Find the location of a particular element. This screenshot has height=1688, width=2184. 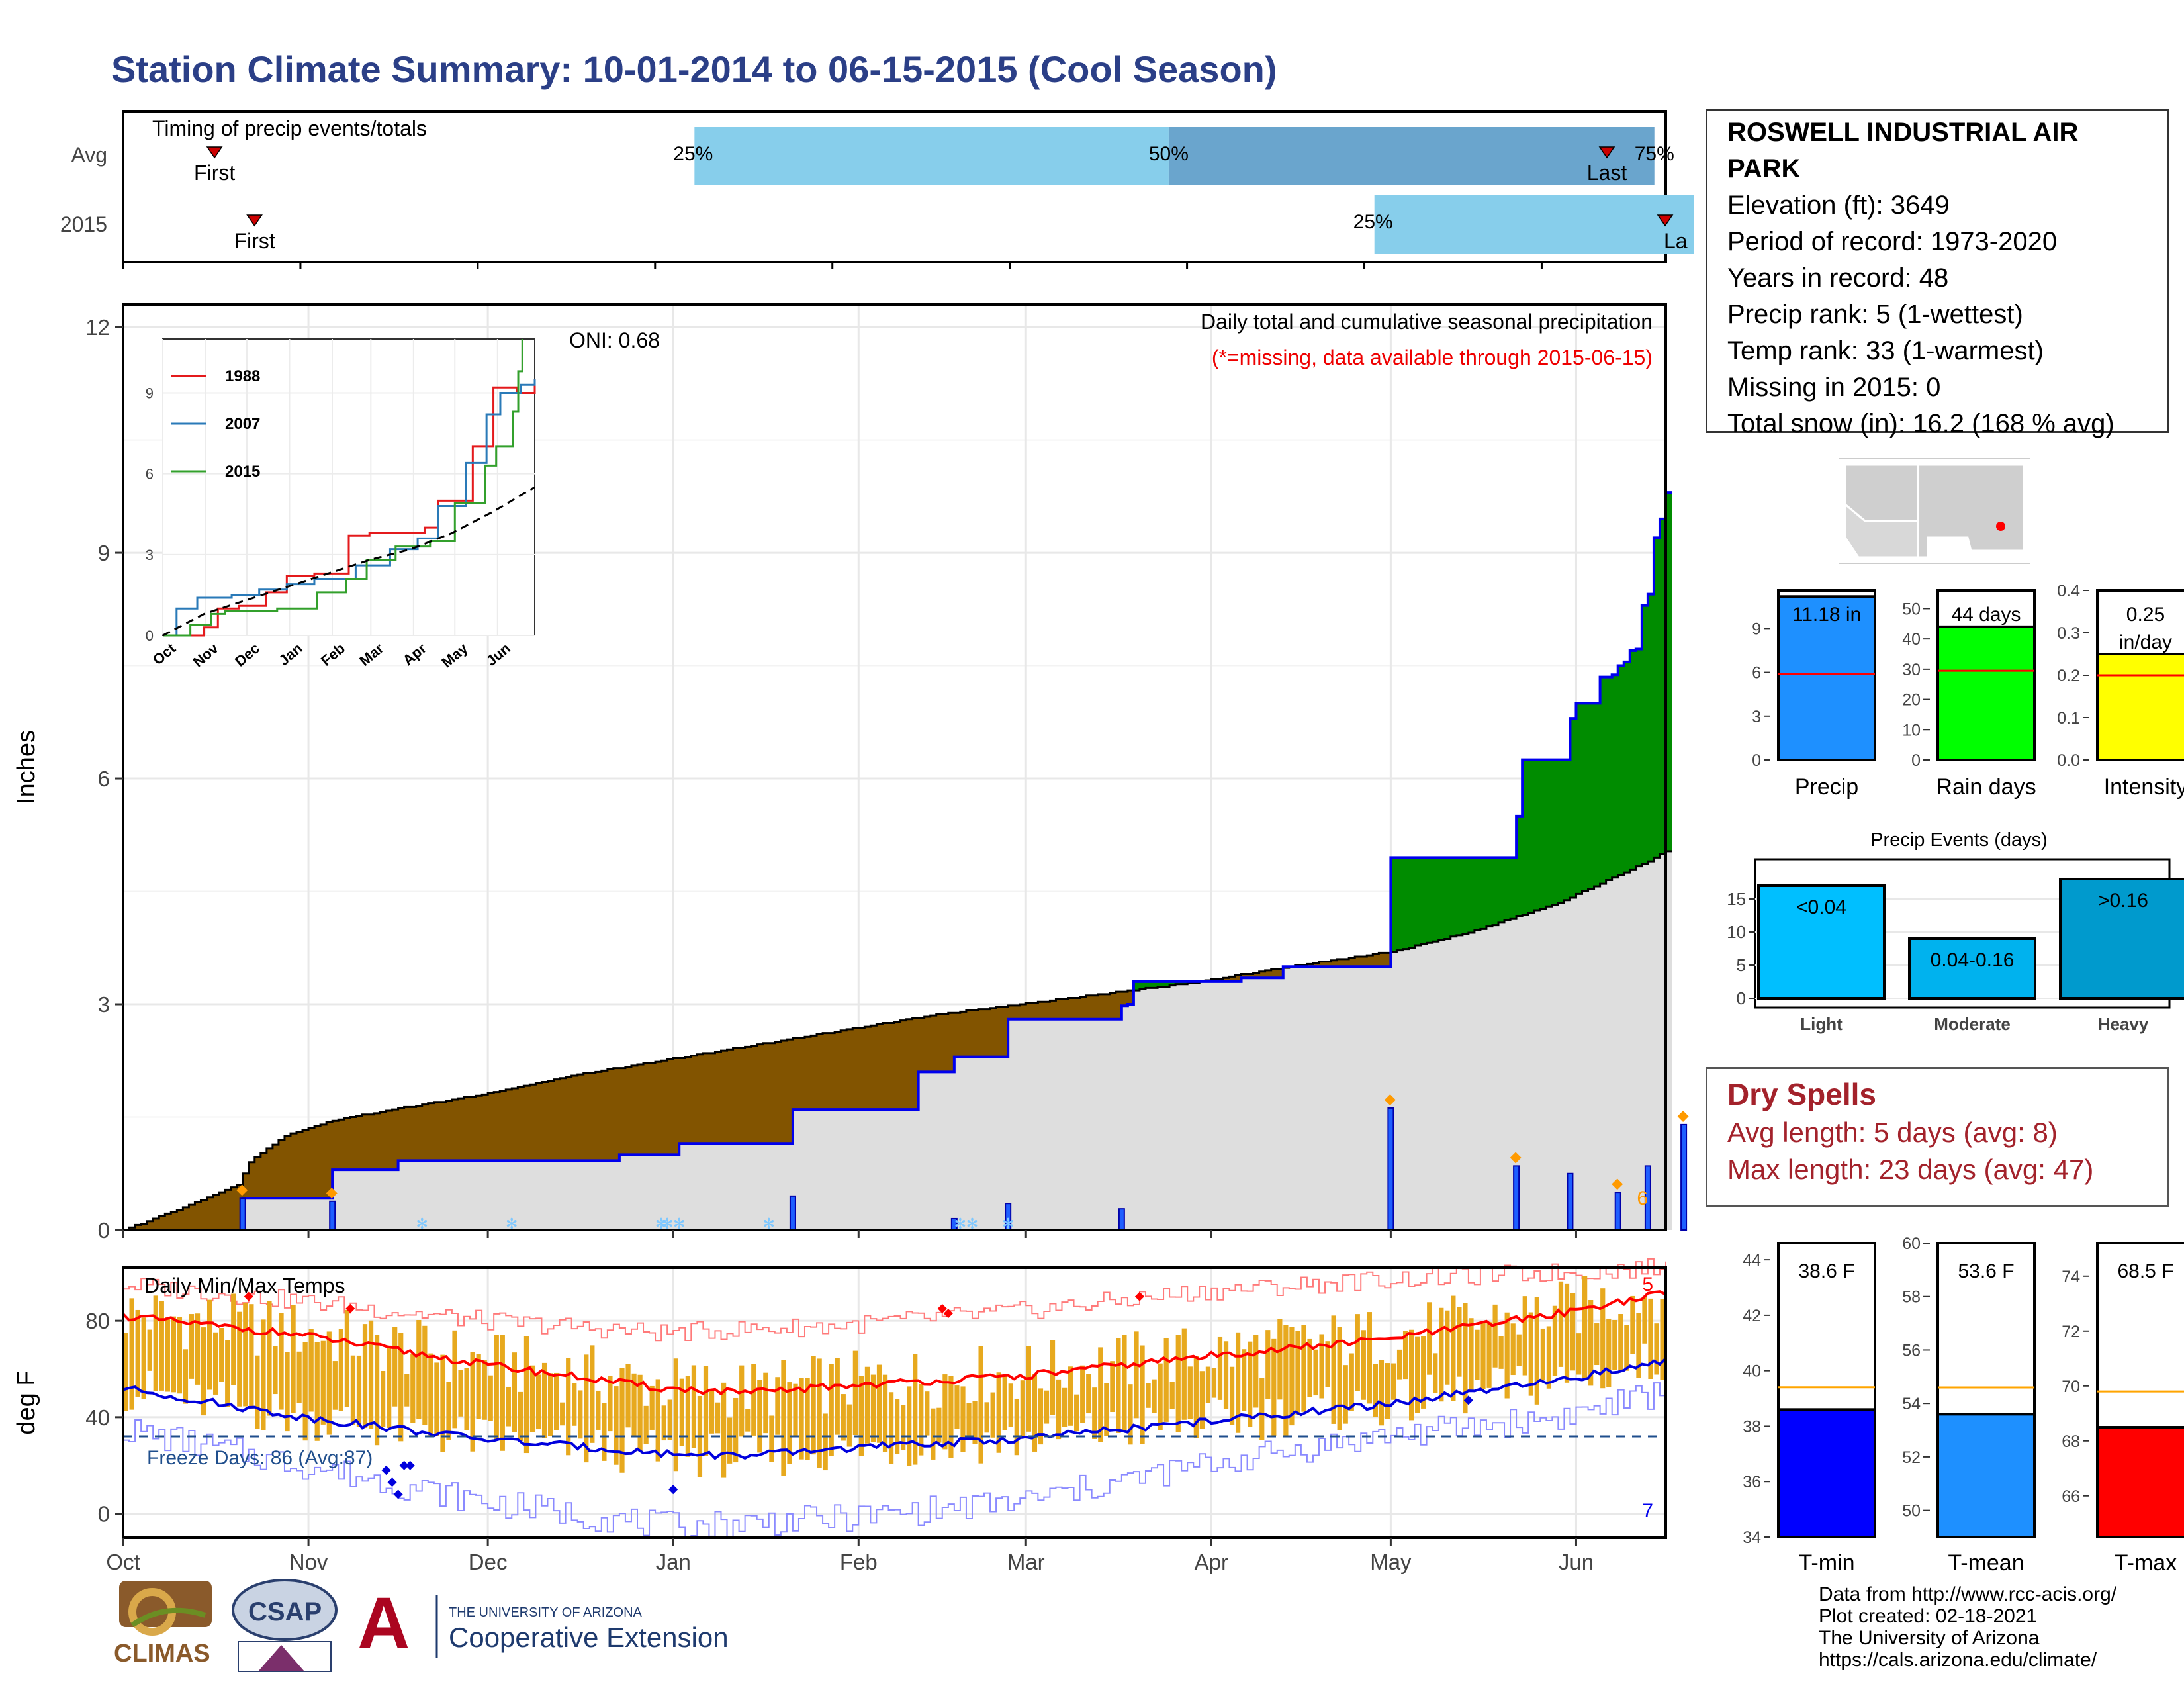

events-bar-light is located at coordinates (1821, 942).